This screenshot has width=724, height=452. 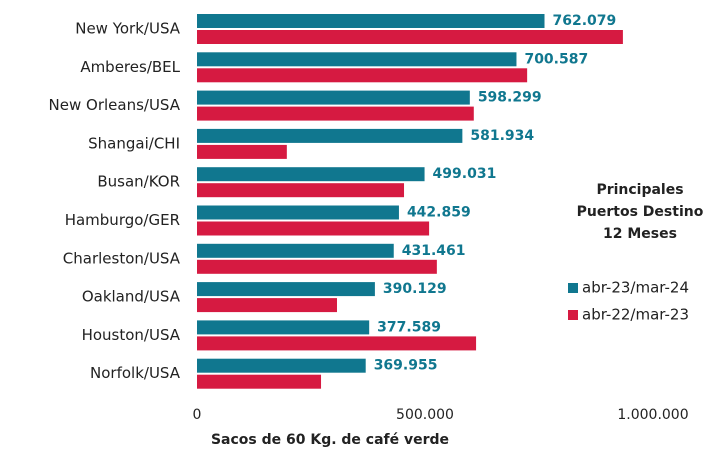 I want to click on category-label: Shangai/CHI, so click(x=134, y=143).